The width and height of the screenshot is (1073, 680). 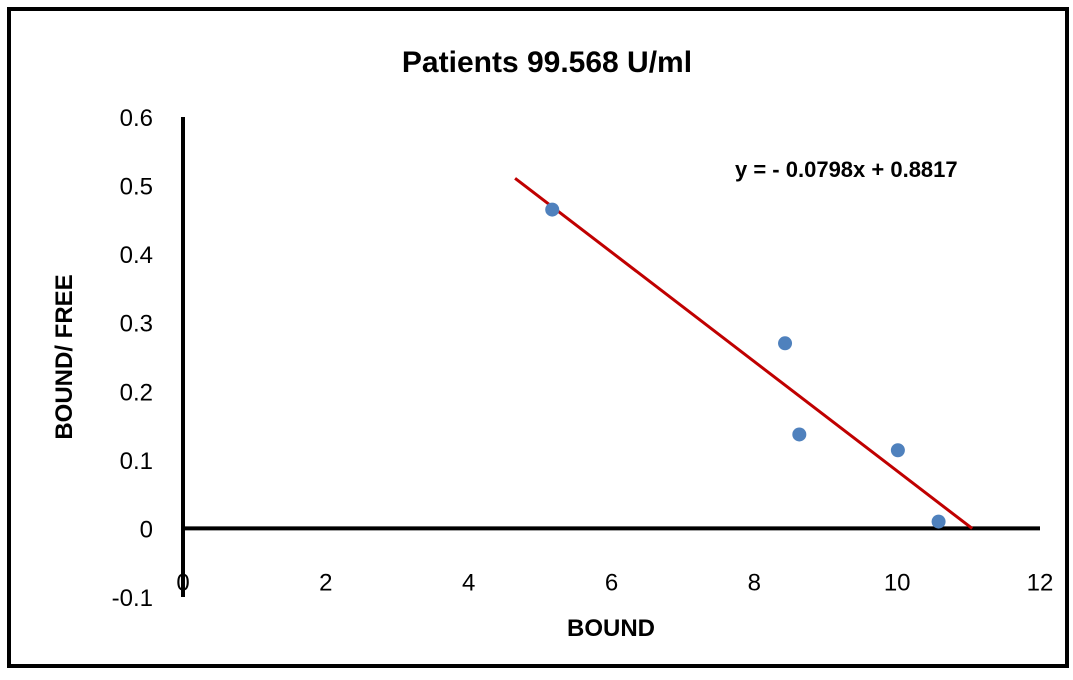 I want to click on y-tick-label: 0.3, so click(x=136, y=324).